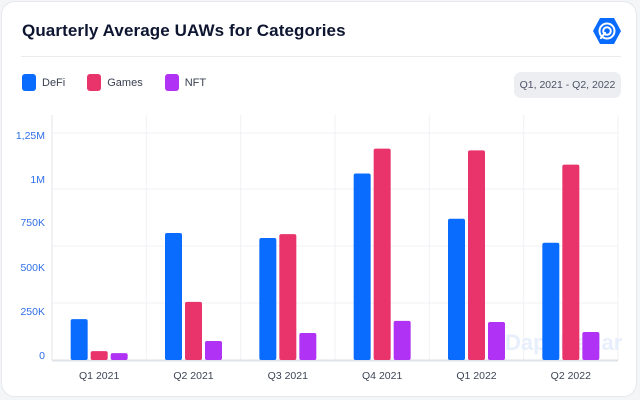 The height and width of the screenshot is (400, 640). What do you see at coordinates (213, 350) in the screenshot?
I see `bar-nft-q2-2021` at bounding box center [213, 350].